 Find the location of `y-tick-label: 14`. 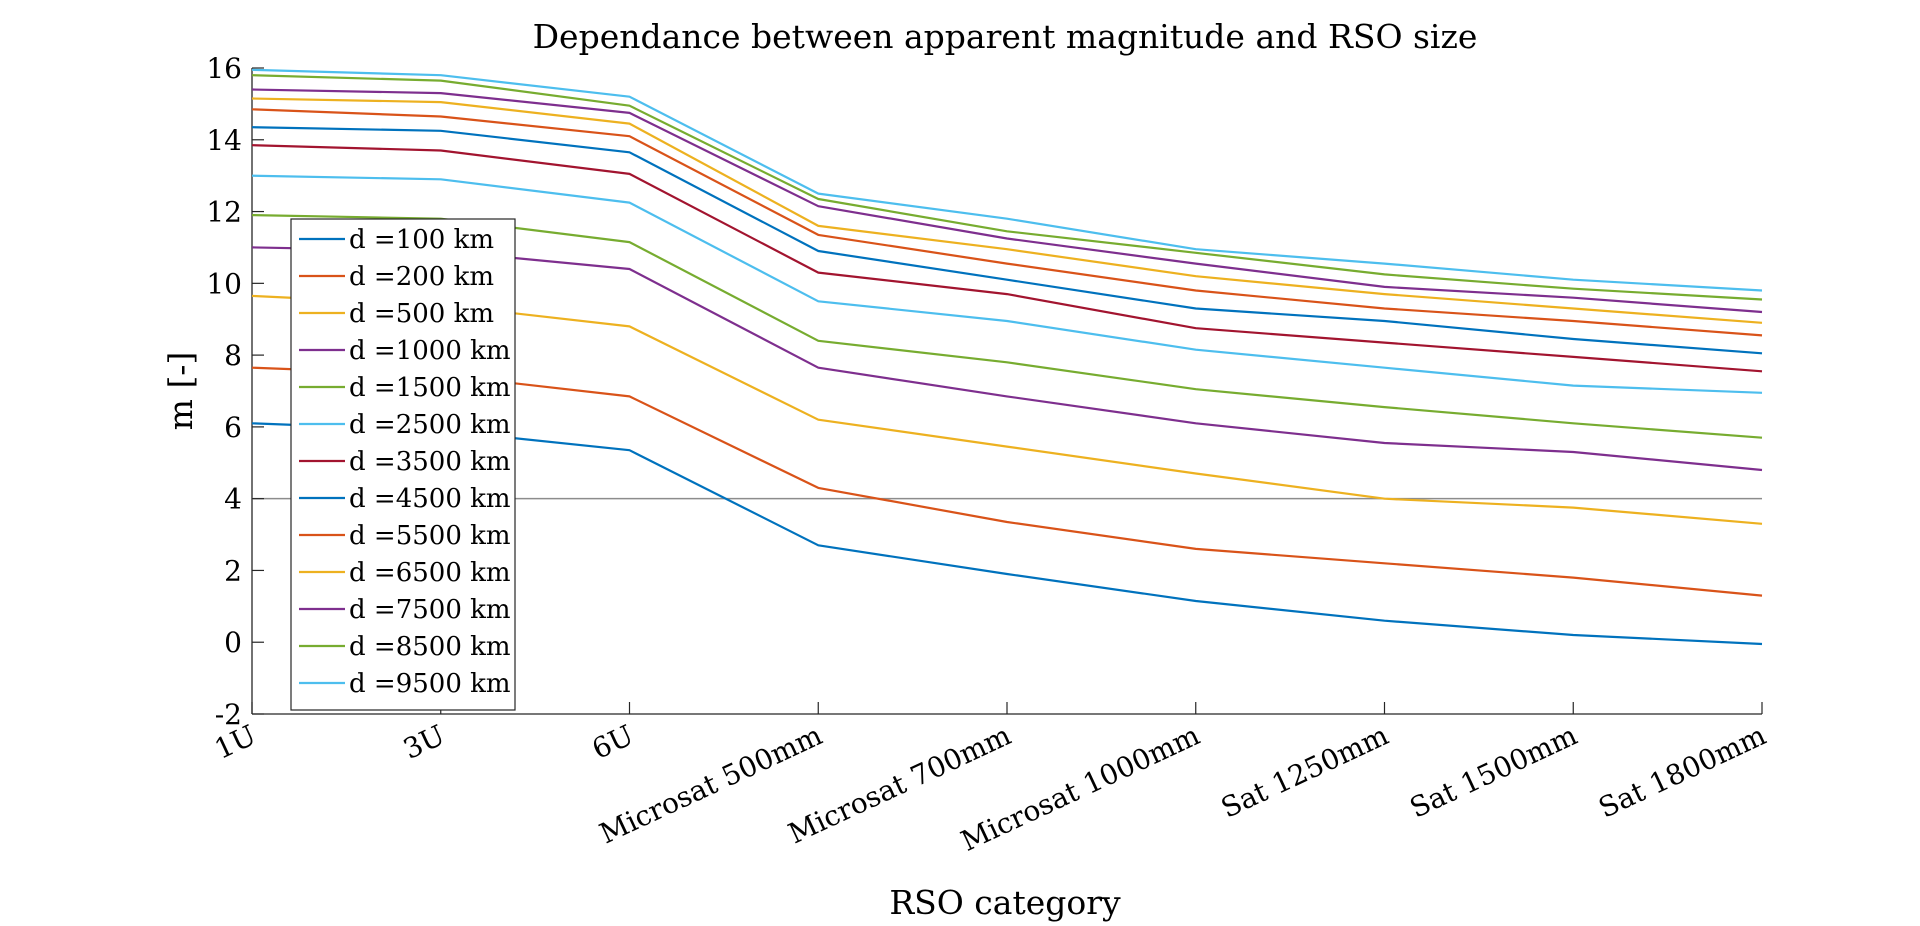

y-tick-label: 14 is located at coordinates (224, 140).